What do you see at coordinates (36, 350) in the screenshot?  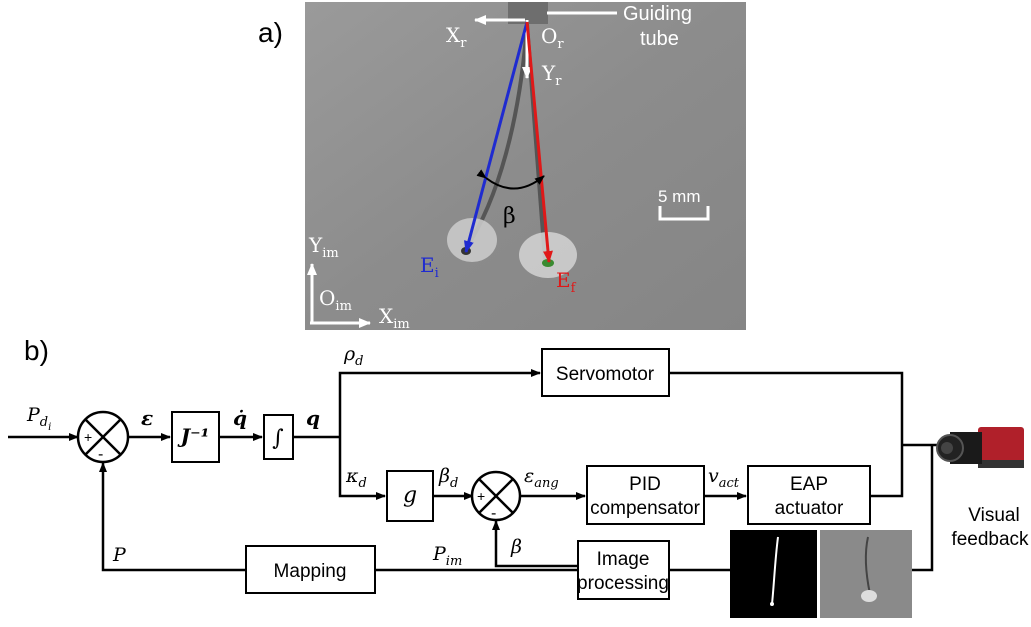 I see `panel-b-label: b)` at bounding box center [36, 350].